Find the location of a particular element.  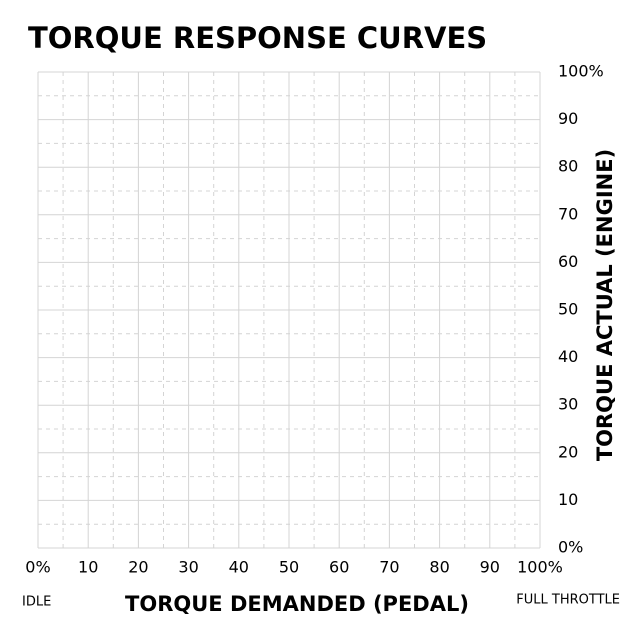

x-tick-label: 50 is located at coordinates (289, 567).